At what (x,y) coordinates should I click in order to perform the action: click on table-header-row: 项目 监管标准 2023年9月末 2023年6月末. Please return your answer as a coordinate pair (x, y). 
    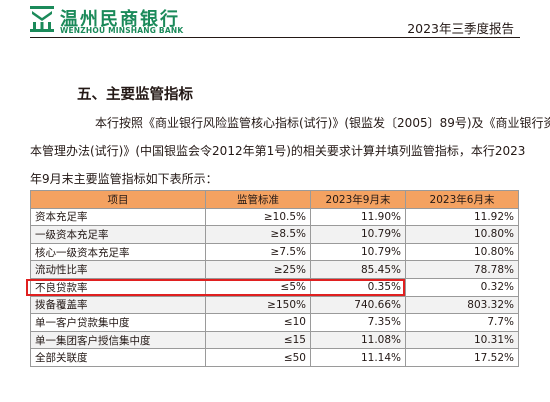
    Looking at the image, I should click on (274, 199).